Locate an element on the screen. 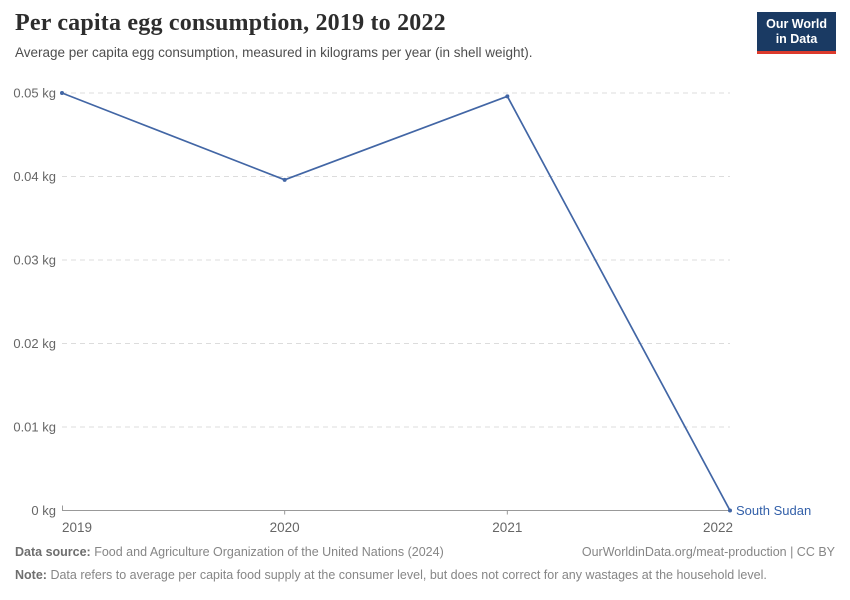 This screenshot has width=850, height=600. logo-line-2: in Data is located at coordinates (796, 39).